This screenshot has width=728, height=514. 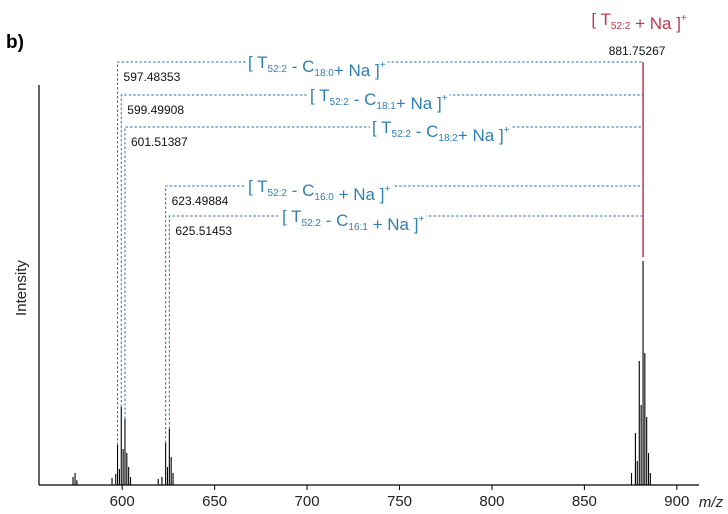 I want to click on fragment-ion-label: [ T52:2 - C16:0 + Na ]+, so click(x=319, y=190).